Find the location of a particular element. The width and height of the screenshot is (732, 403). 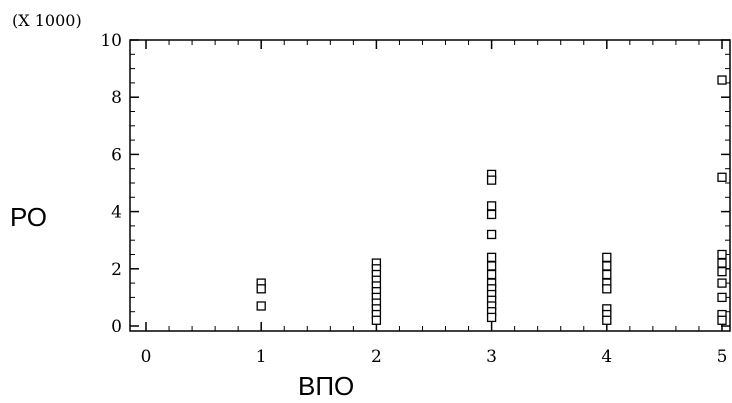

x-tick-label: 4 is located at coordinates (606, 357).